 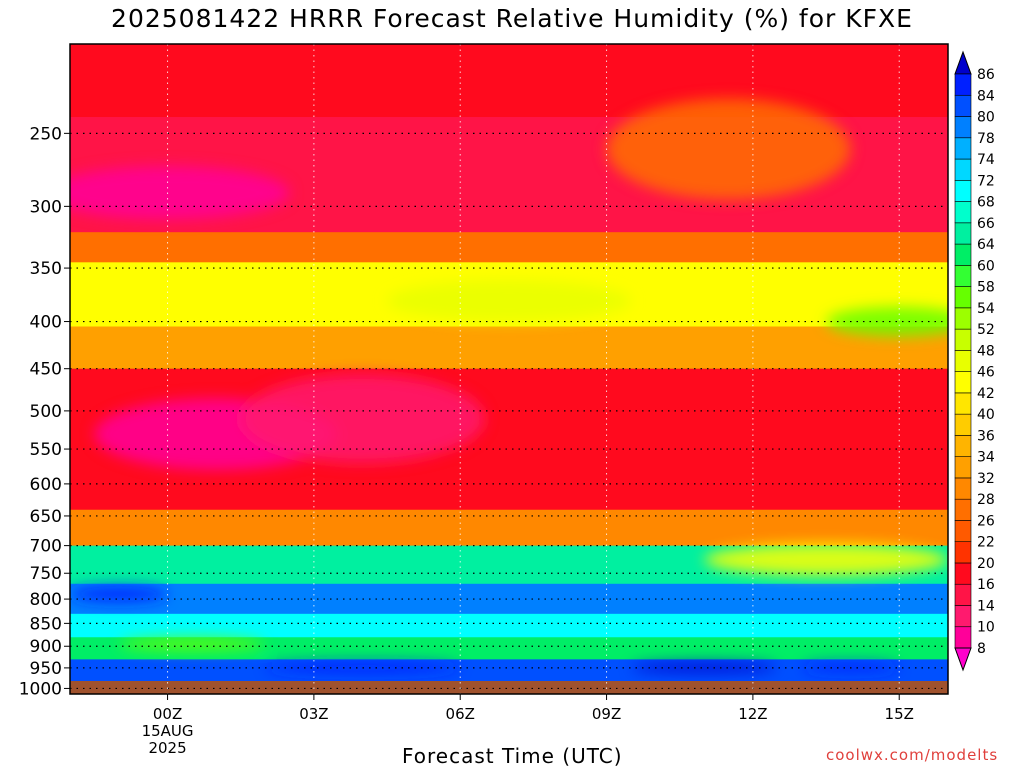 I want to click on colorbar-tick-label: 32, so click(x=986, y=479).